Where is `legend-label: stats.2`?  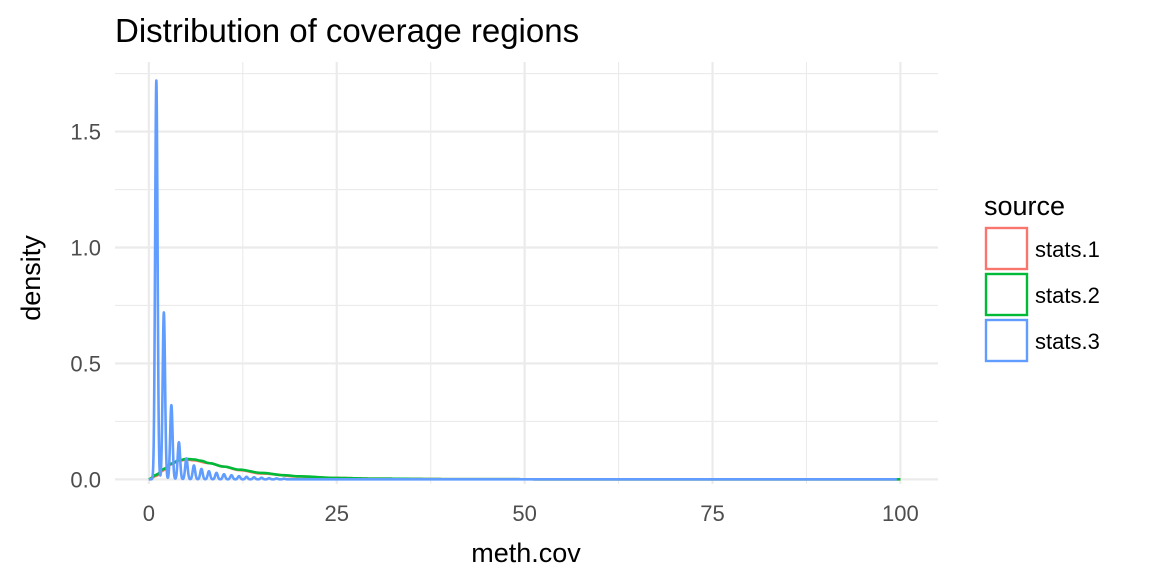
legend-label: stats.2 is located at coordinates (1067, 295).